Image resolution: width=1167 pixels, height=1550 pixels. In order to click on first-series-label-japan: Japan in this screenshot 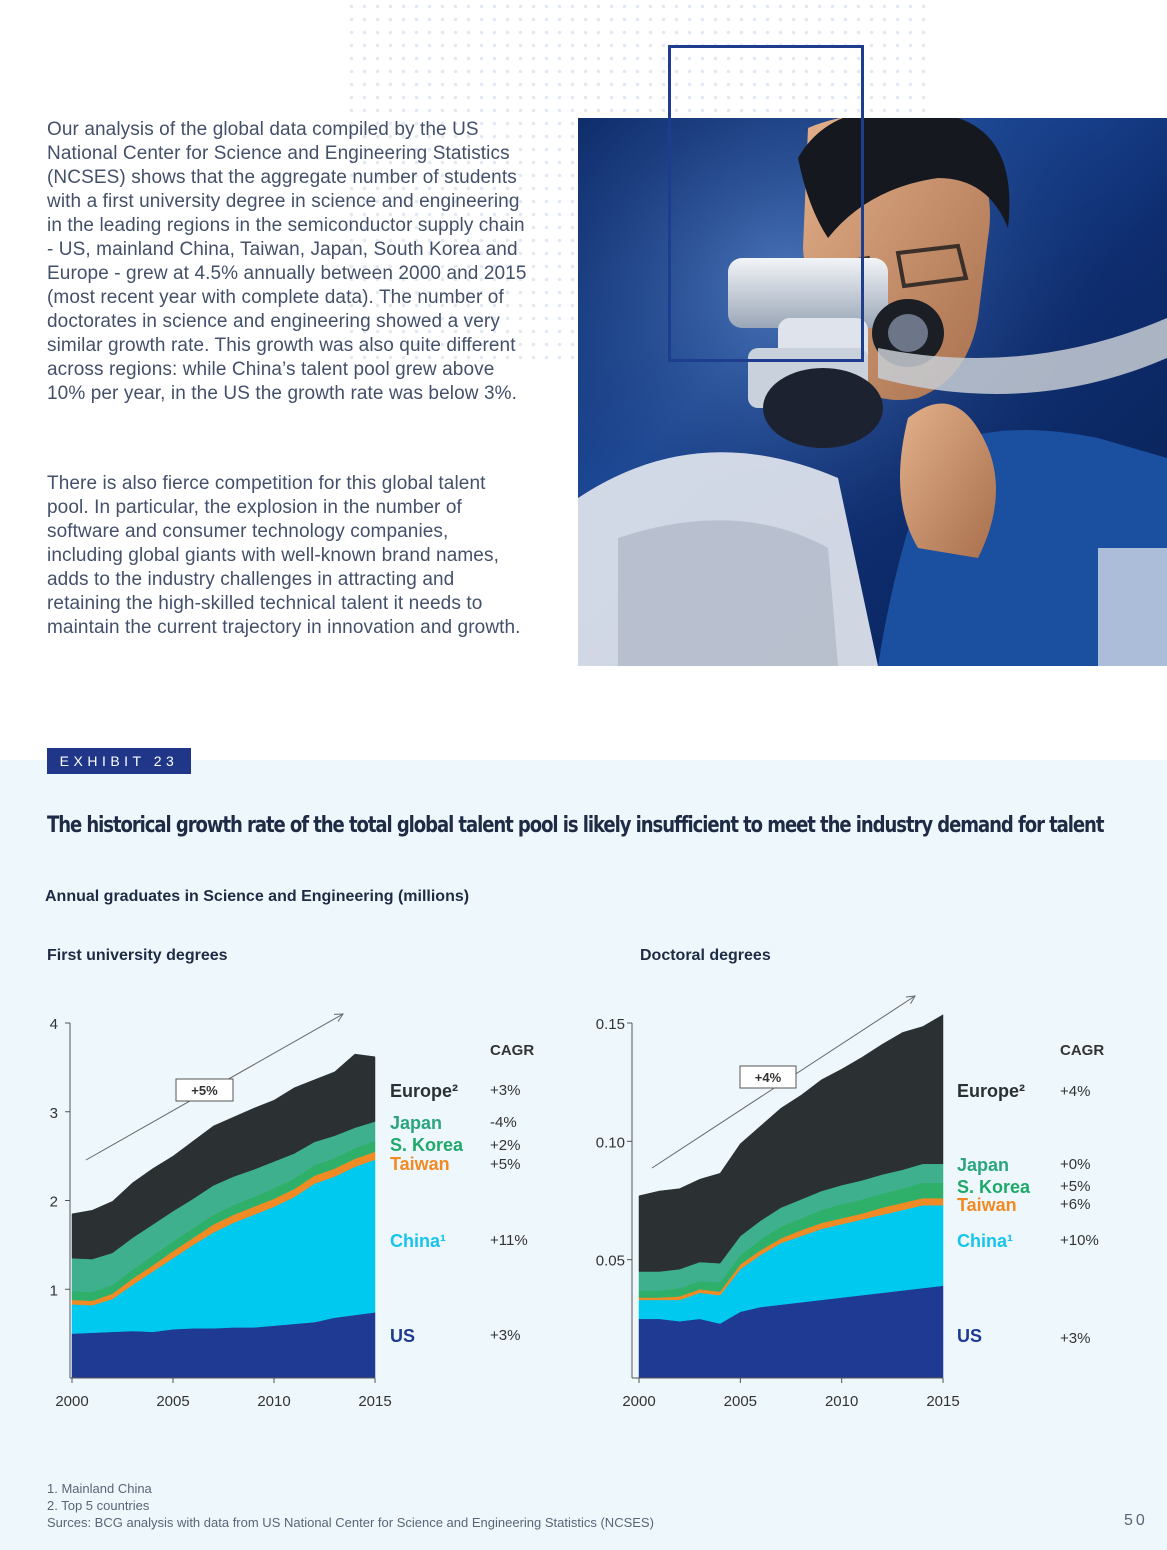, I will do `click(416, 1123)`.